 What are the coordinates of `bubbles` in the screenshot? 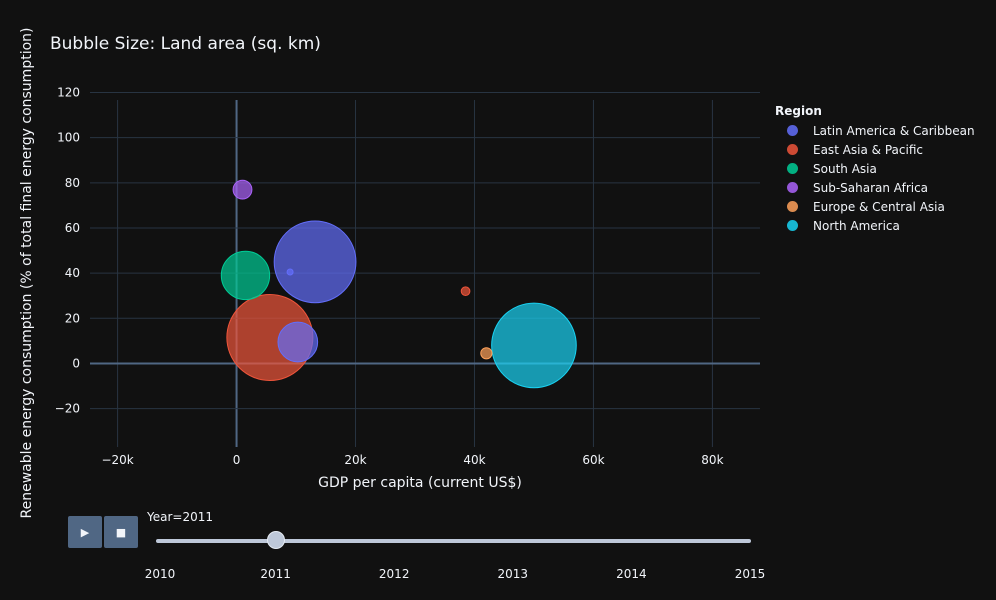 It's located at (398, 284).